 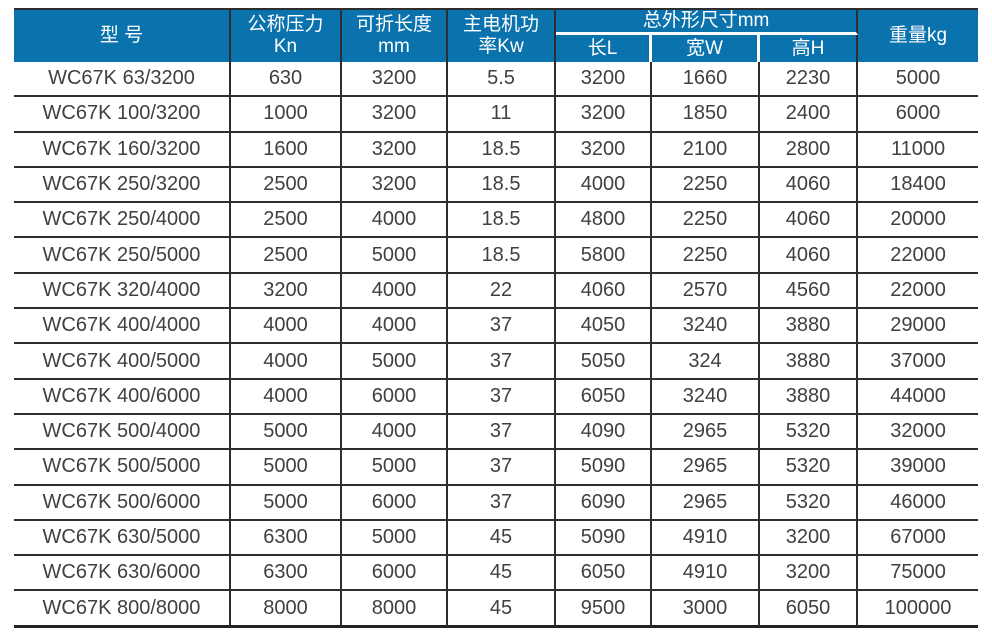 I want to click on spec-value-cell: 3240, so click(x=706, y=397).